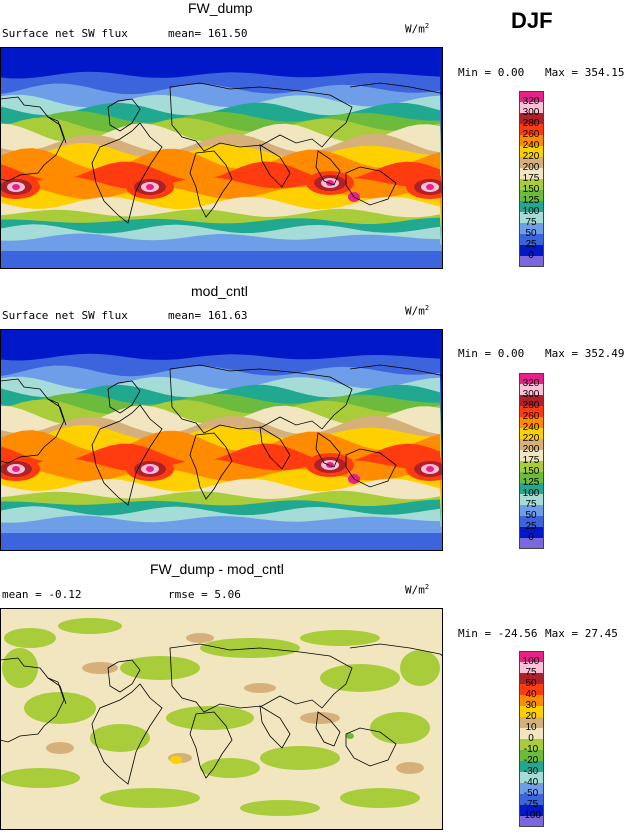  Describe the element at coordinates (42, 594) in the screenshot. I see `panel-3-mean: mean = -0.12` at that location.